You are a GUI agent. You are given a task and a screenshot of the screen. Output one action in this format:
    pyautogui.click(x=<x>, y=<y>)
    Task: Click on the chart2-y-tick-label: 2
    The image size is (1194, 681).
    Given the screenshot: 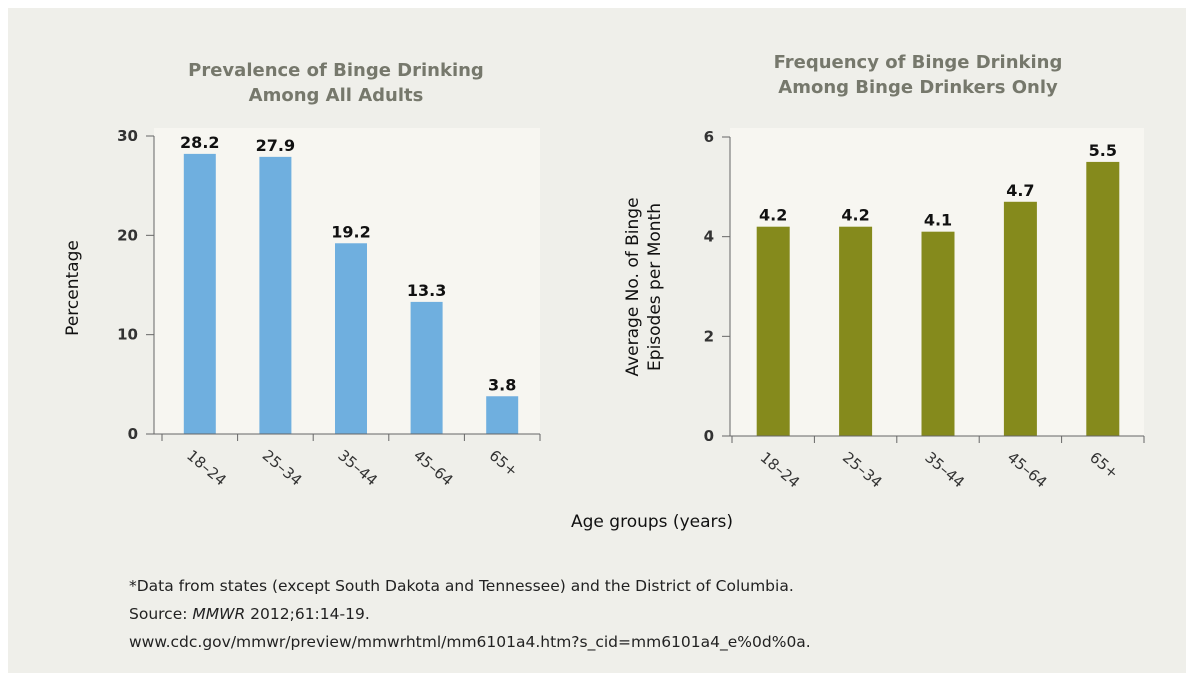 What is the action you would take?
    pyautogui.click(x=709, y=336)
    